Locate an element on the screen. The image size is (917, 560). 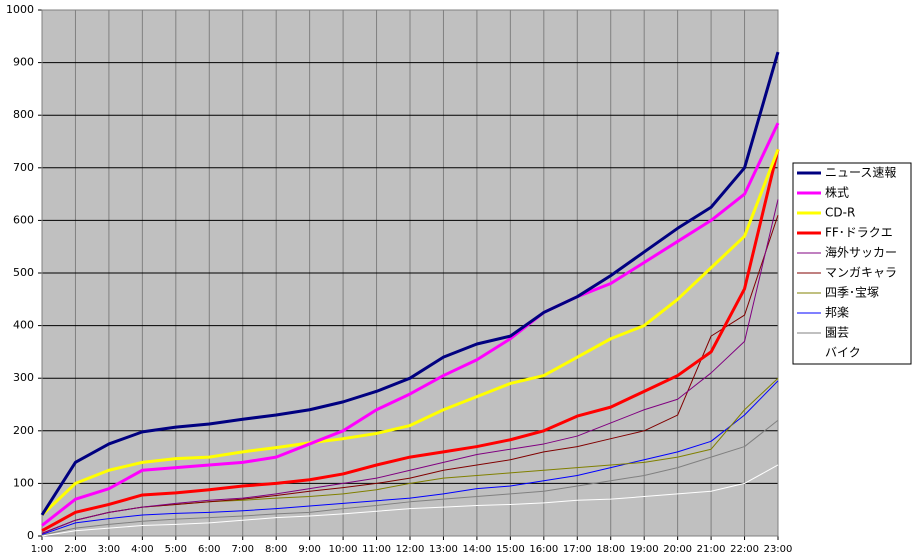
y-tick-label: 600 is located at coordinates (23, 219).